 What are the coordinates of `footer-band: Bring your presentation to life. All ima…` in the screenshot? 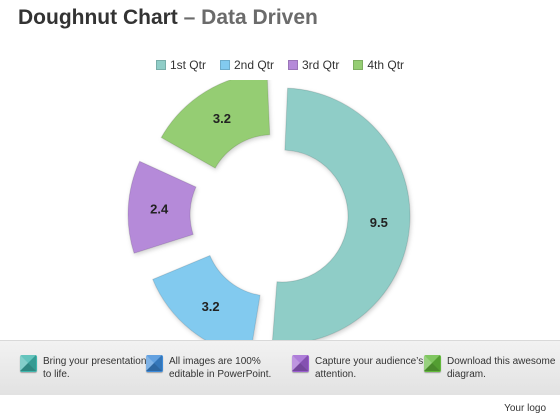 It's located at (280, 367).